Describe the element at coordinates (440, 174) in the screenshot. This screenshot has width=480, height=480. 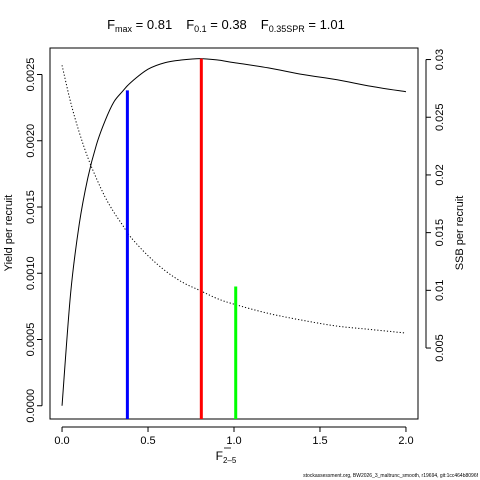
I see `y-right-tick-label: 0.02` at that location.